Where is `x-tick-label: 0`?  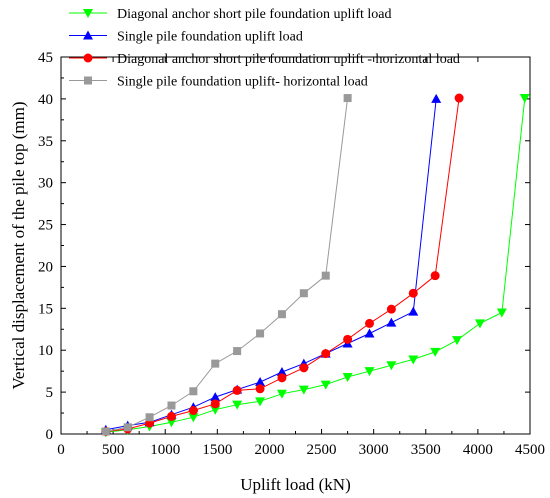 x-tick-label: 0 is located at coordinates (61, 450).